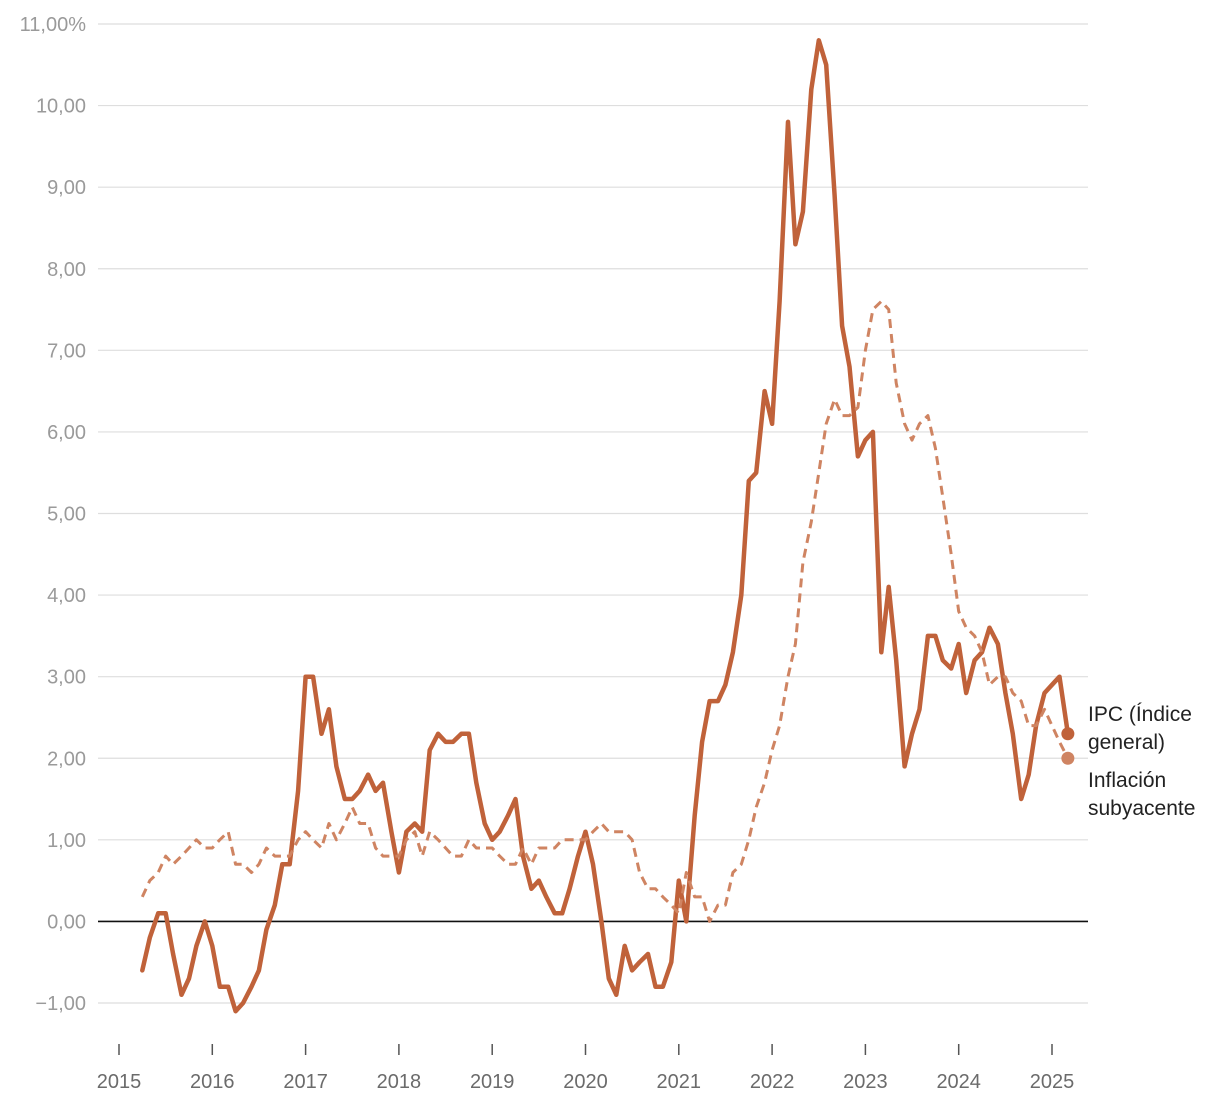 This screenshot has height=1104, width=1220. What do you see at coordinates (66, 596) in the screenshot?
I see `y-tick-label: 4,00` at bounding box center [66, 596].